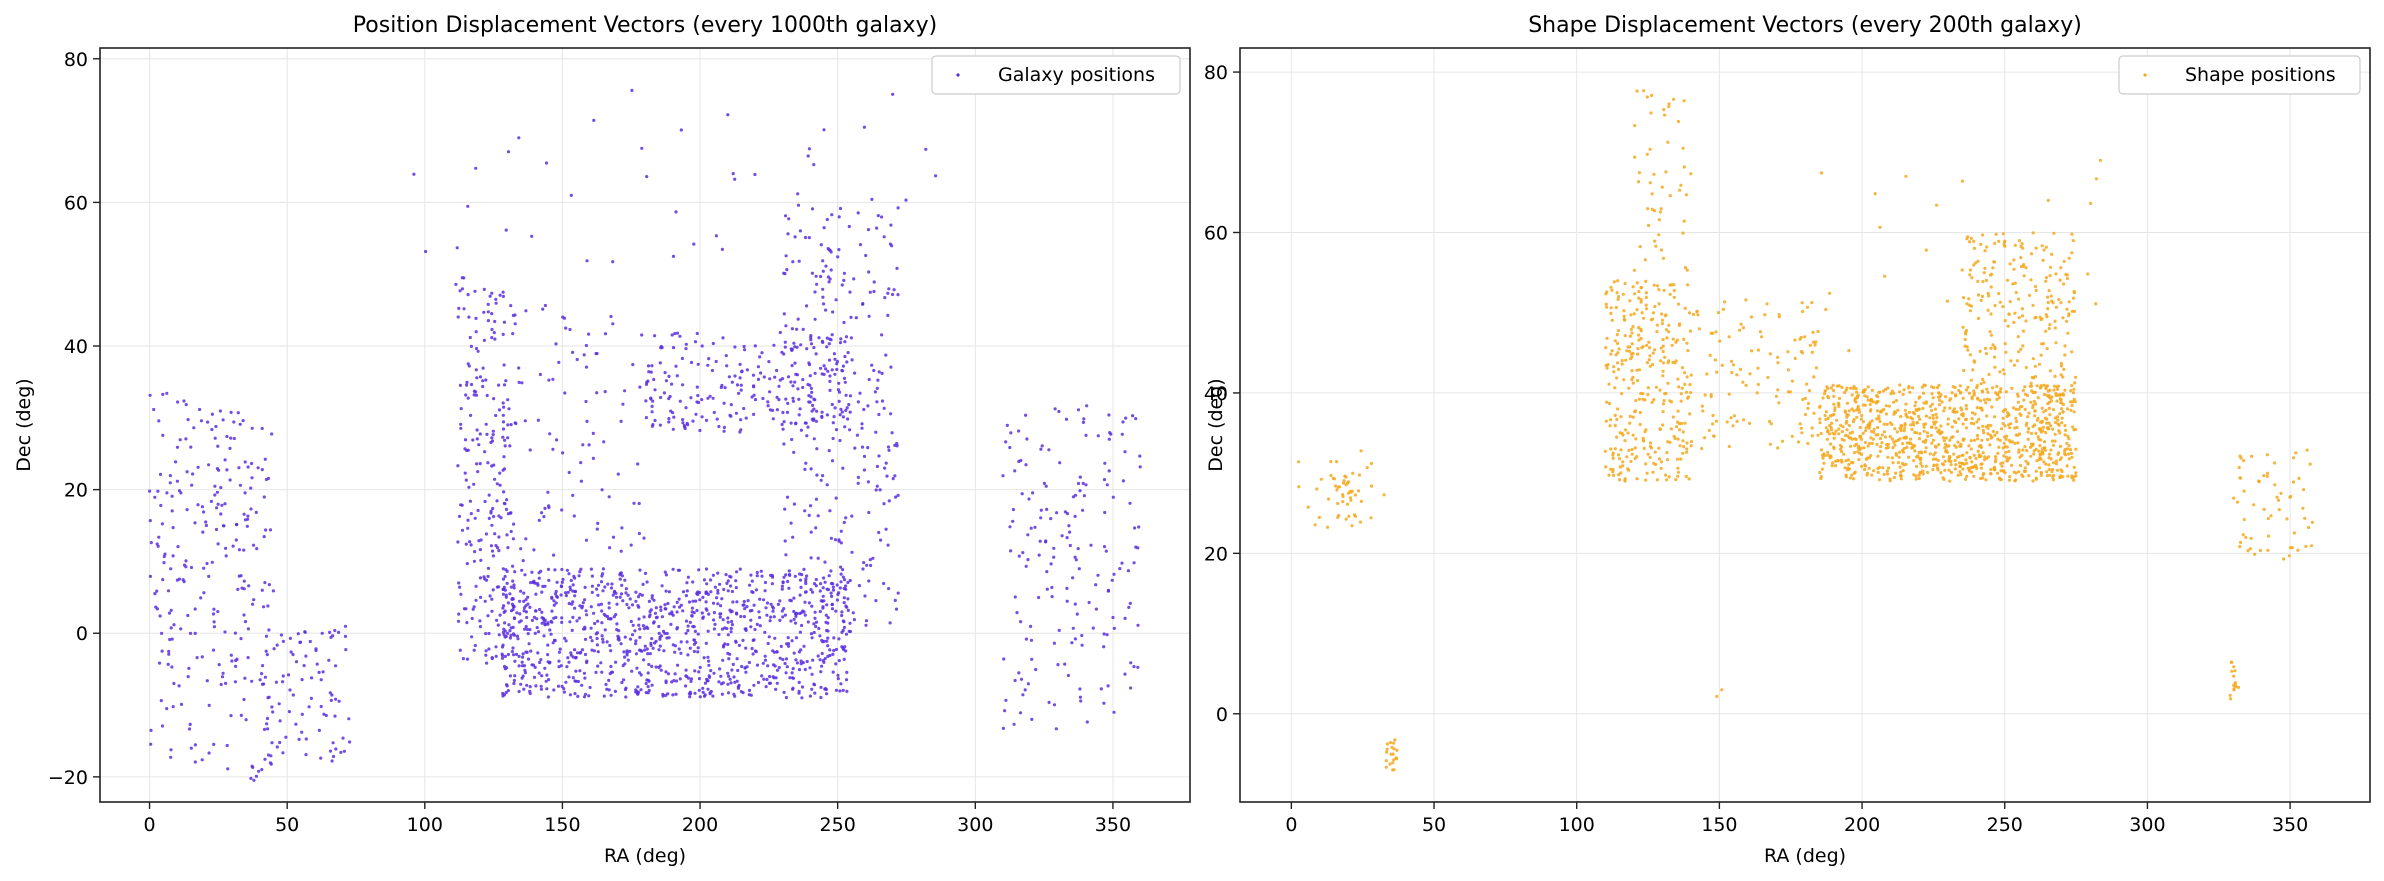 The height and width of the screenshot is (881, 2384). What do you see at coordinates (2239, 75) in the screenshot?
I see `legend-box` at bounding box center [2239, 75].